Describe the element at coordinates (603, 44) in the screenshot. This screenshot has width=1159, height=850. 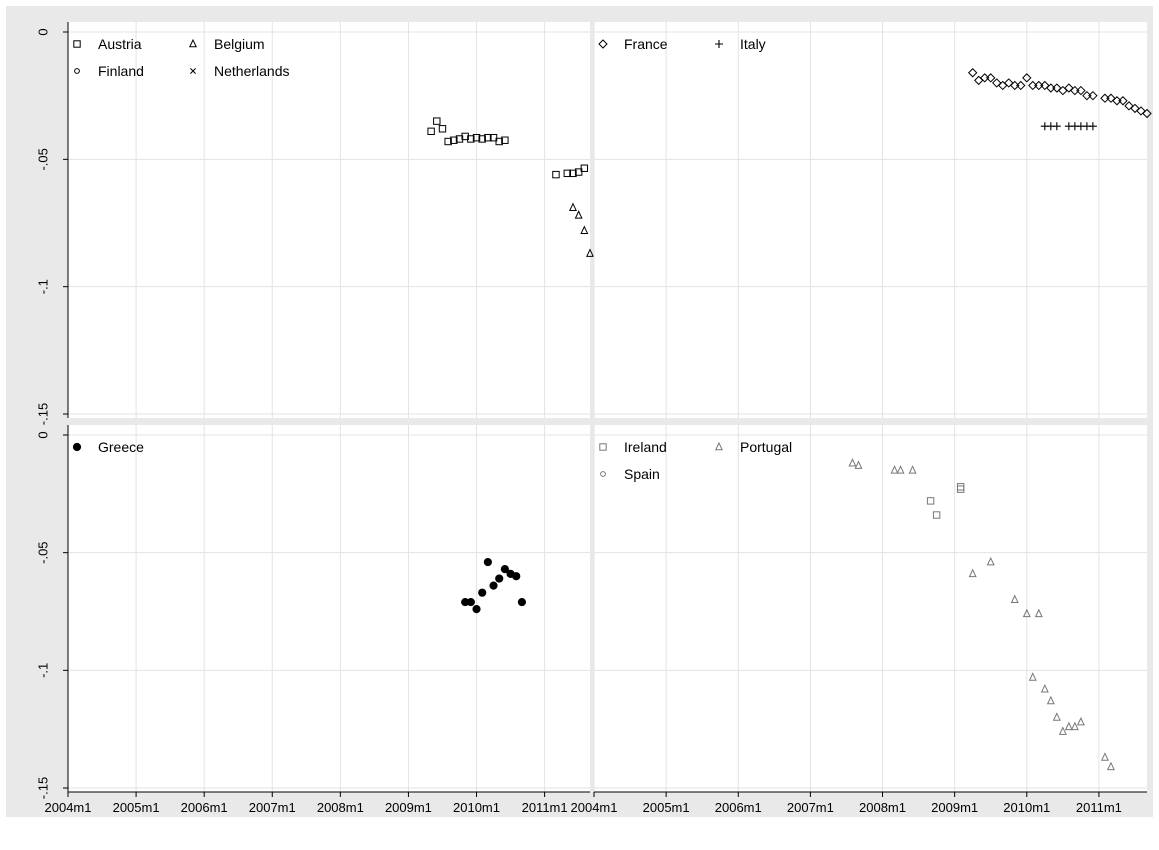
I see `legend-marker-france` at that location.